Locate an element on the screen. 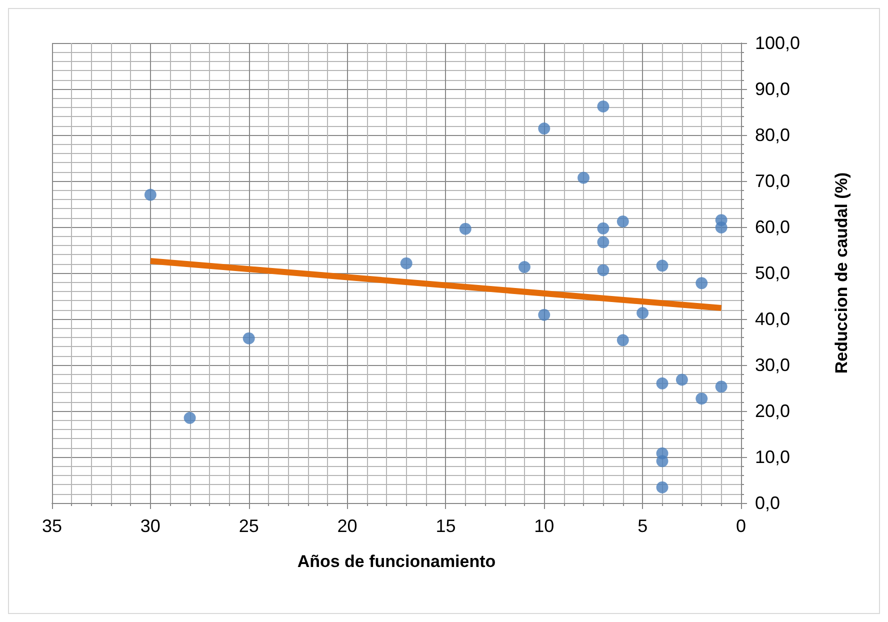 This screenshot has height=622, width=888. x-tick-label: 0 is located at coordinates (741, 526).